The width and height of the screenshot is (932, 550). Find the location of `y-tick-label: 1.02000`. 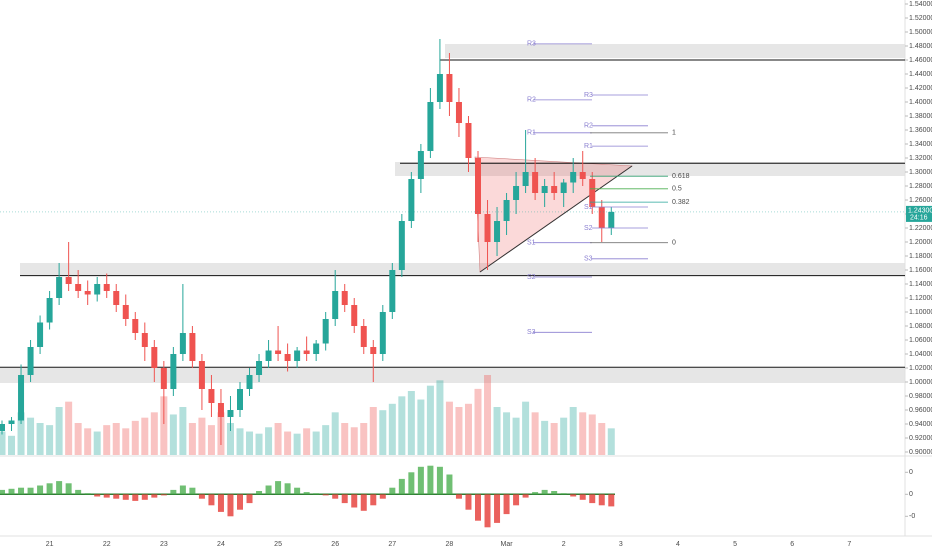

y-tick-label: 1.02000 is located at coordinates (920, 368).